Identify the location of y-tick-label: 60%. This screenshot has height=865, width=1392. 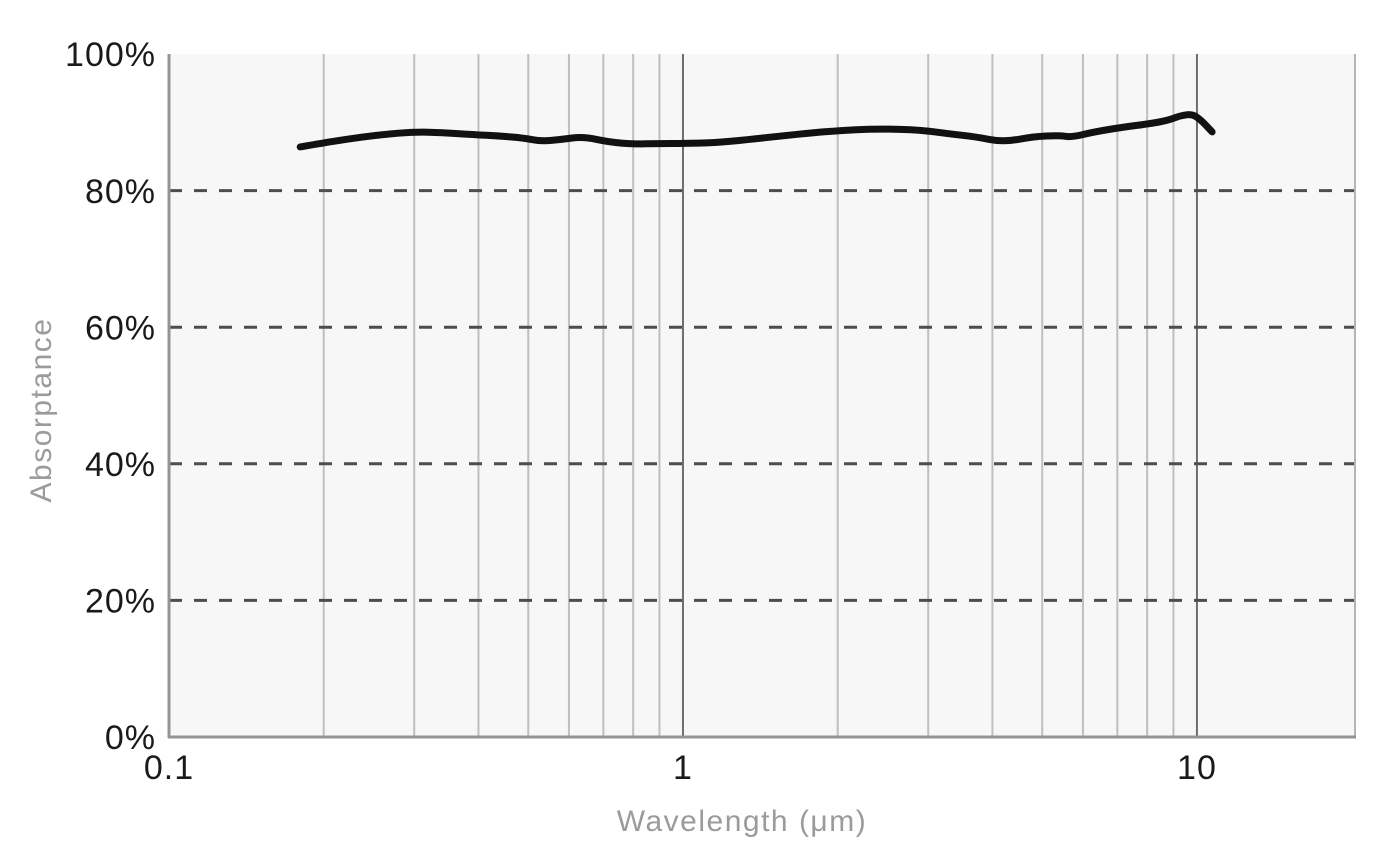
(120, 328).